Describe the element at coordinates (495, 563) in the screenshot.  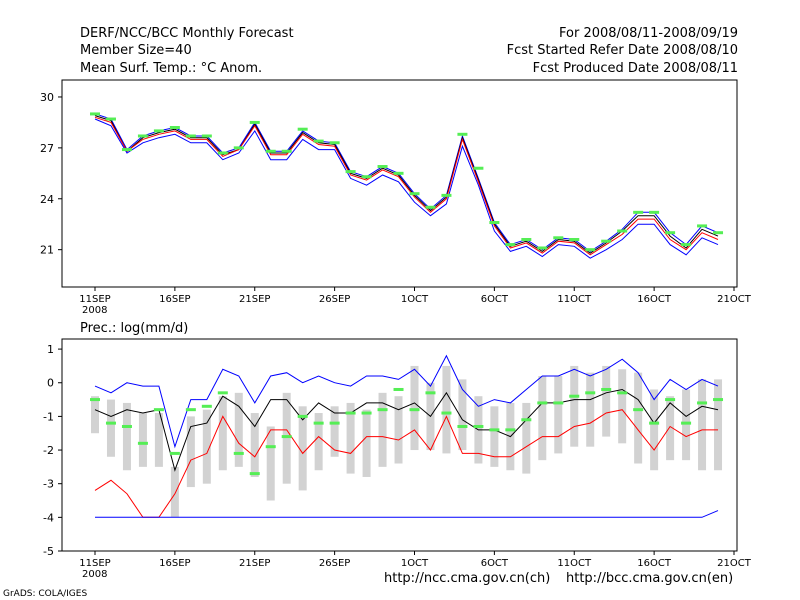
I see `prec-xtick-label: 6OCT` at that location.